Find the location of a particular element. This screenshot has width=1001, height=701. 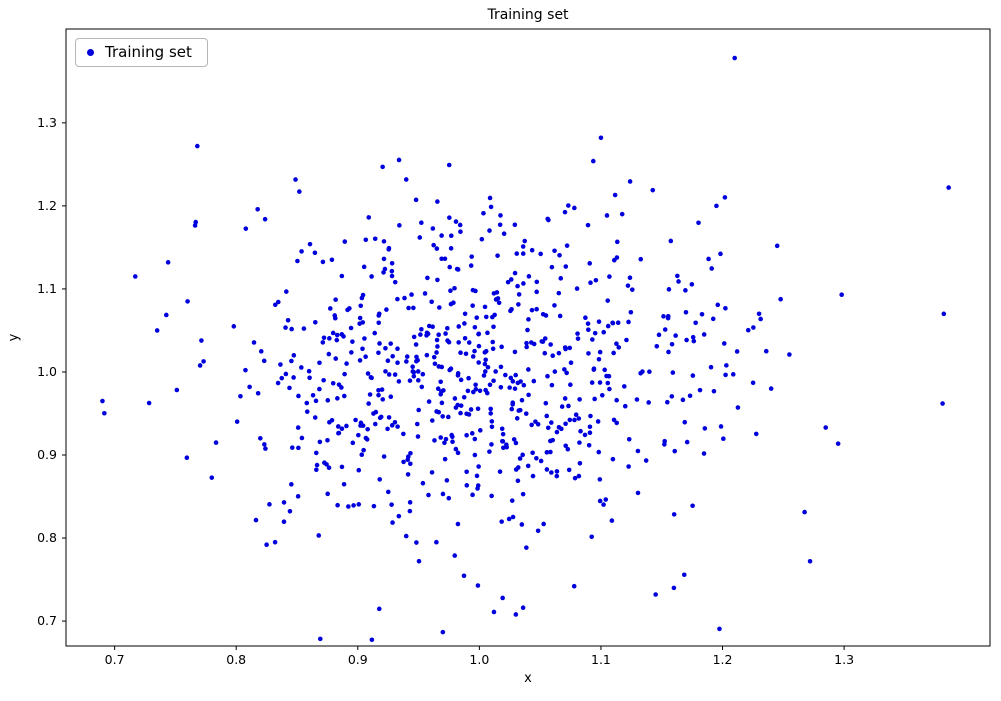

y-tick-label: 0.9 is located at coordinates (47, 454).